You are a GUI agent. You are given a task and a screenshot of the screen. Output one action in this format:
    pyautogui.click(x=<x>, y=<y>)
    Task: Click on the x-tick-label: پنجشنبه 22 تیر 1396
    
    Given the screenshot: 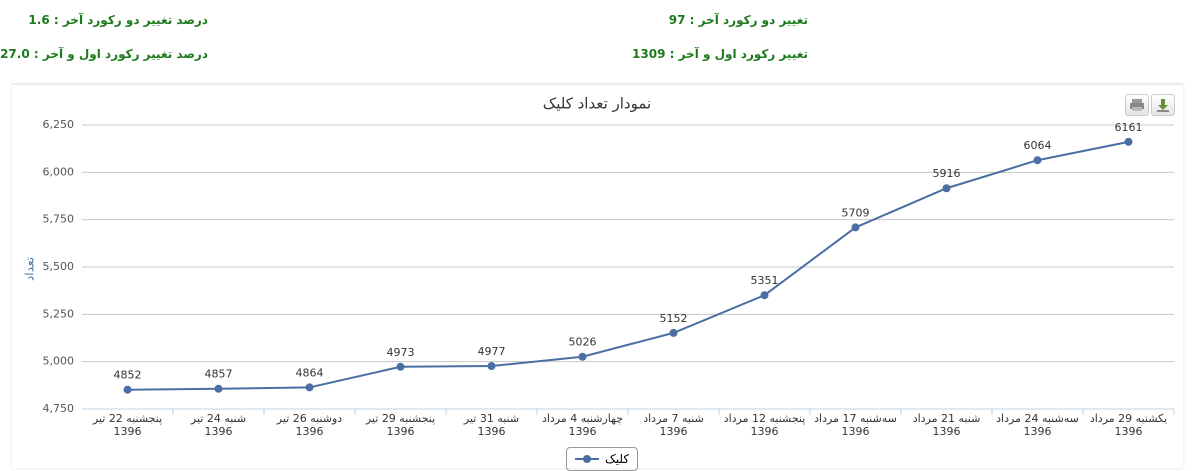 What is the action you would take?
    pyautogui.click(x=127, y=425)
    